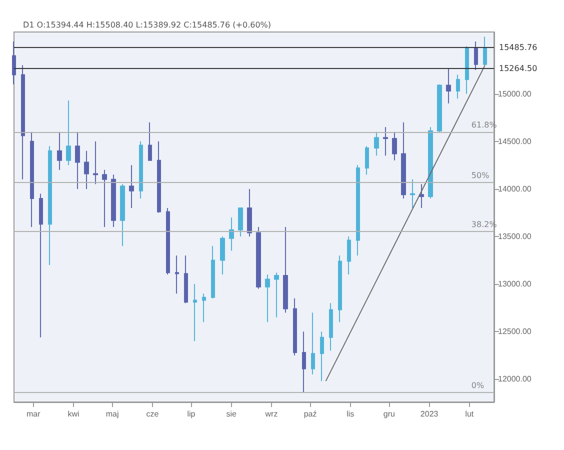  What do you see at coordinates (310, 414) in the screenshot?
I see `x-tick-label: paź` at bounding box center [310, 414].